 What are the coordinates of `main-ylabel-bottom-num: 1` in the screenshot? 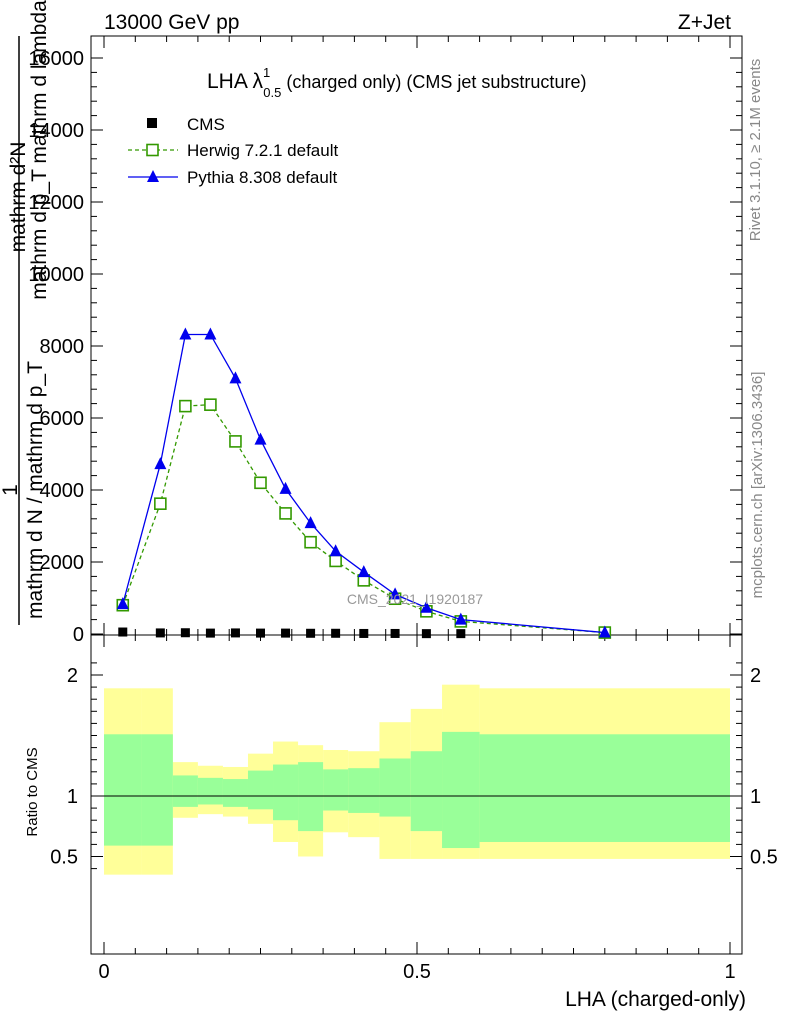 It's located at (11, 490).